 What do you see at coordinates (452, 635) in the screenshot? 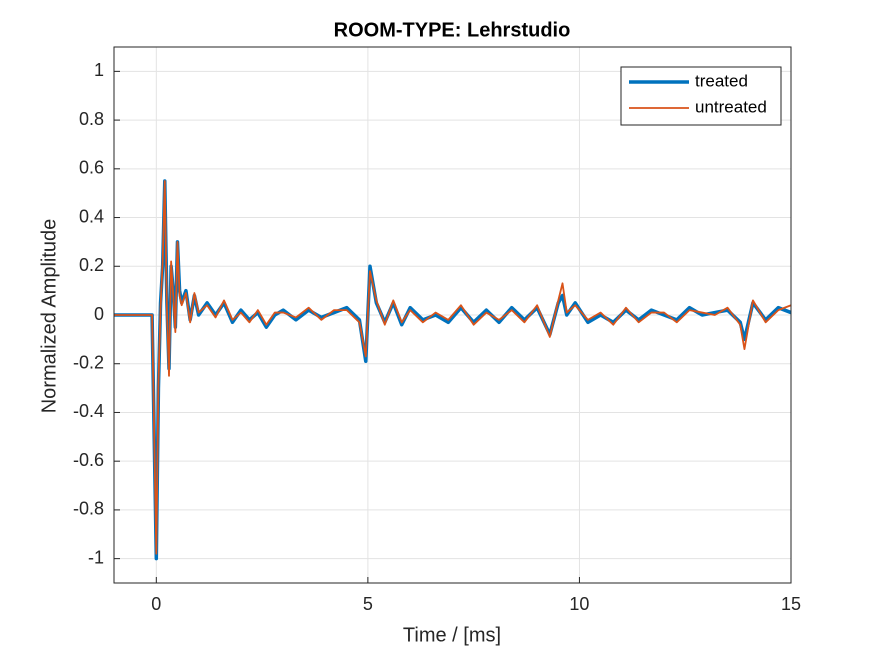
I see `x-axis-label: Time / [ms]` at bounding box center [452, 635].